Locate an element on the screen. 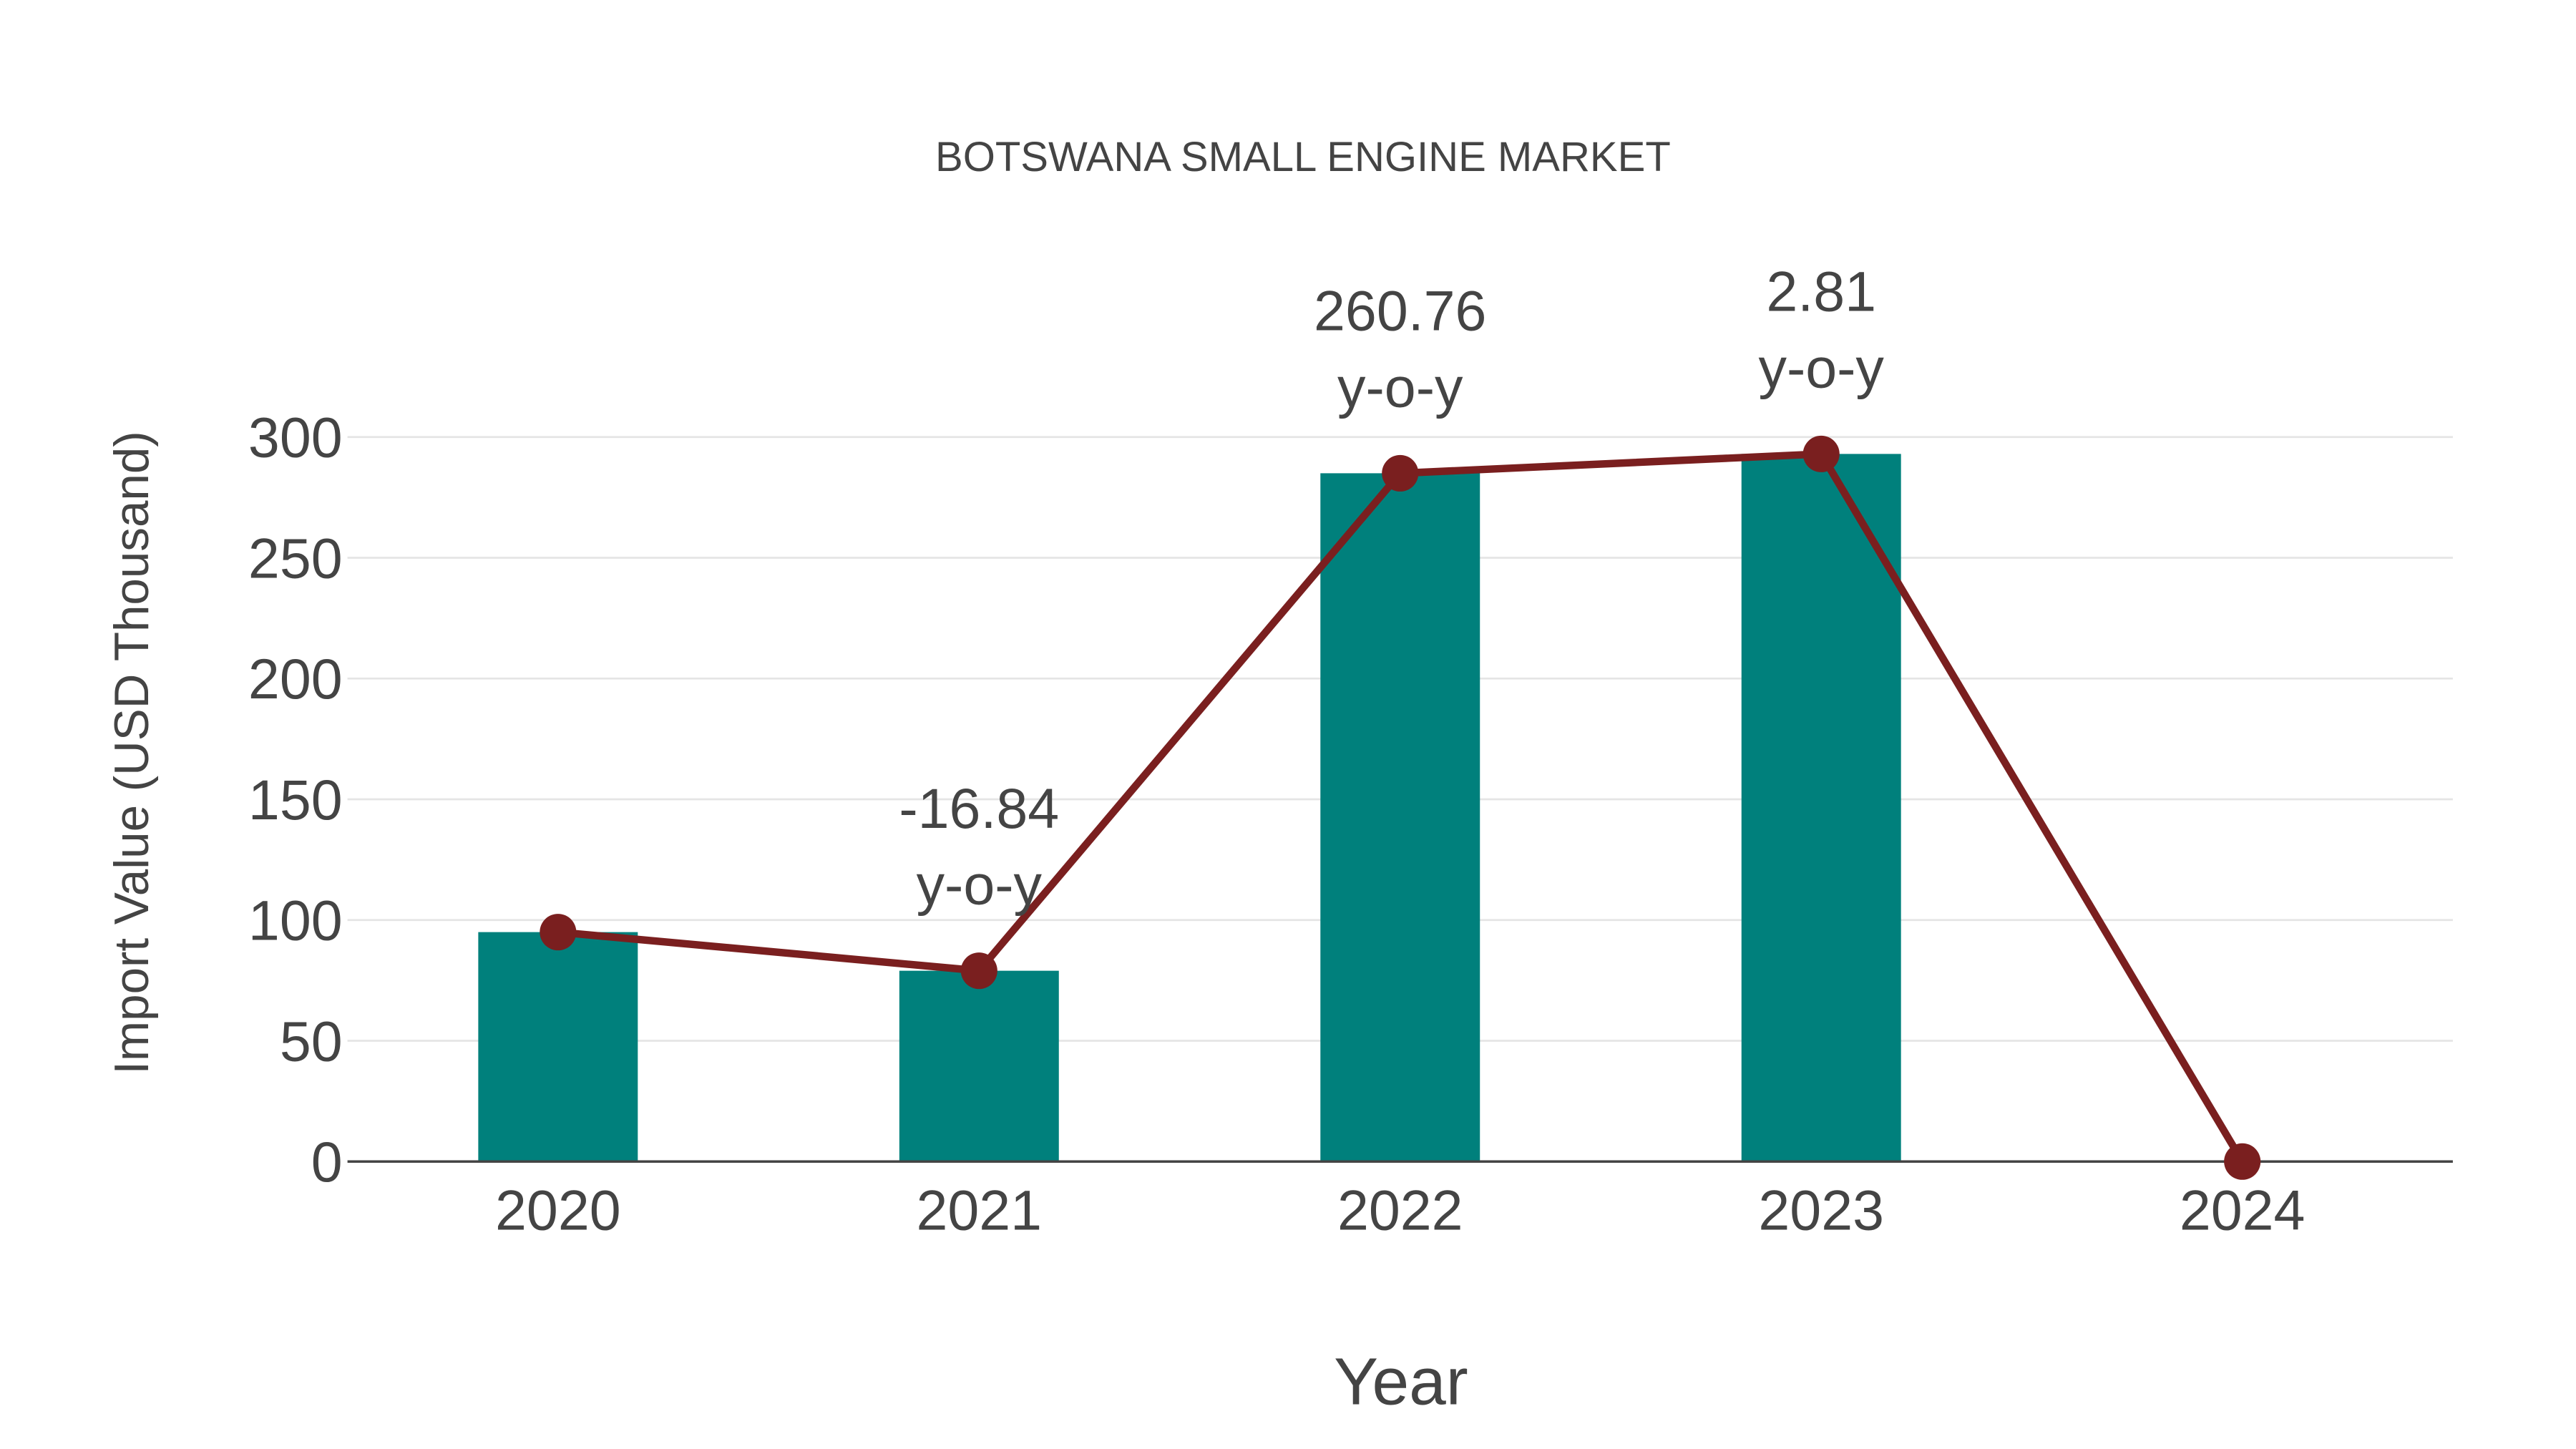 The image size is (2576, 1449). yoy-value-label: -16.84 is located at coordinates (979, 808).